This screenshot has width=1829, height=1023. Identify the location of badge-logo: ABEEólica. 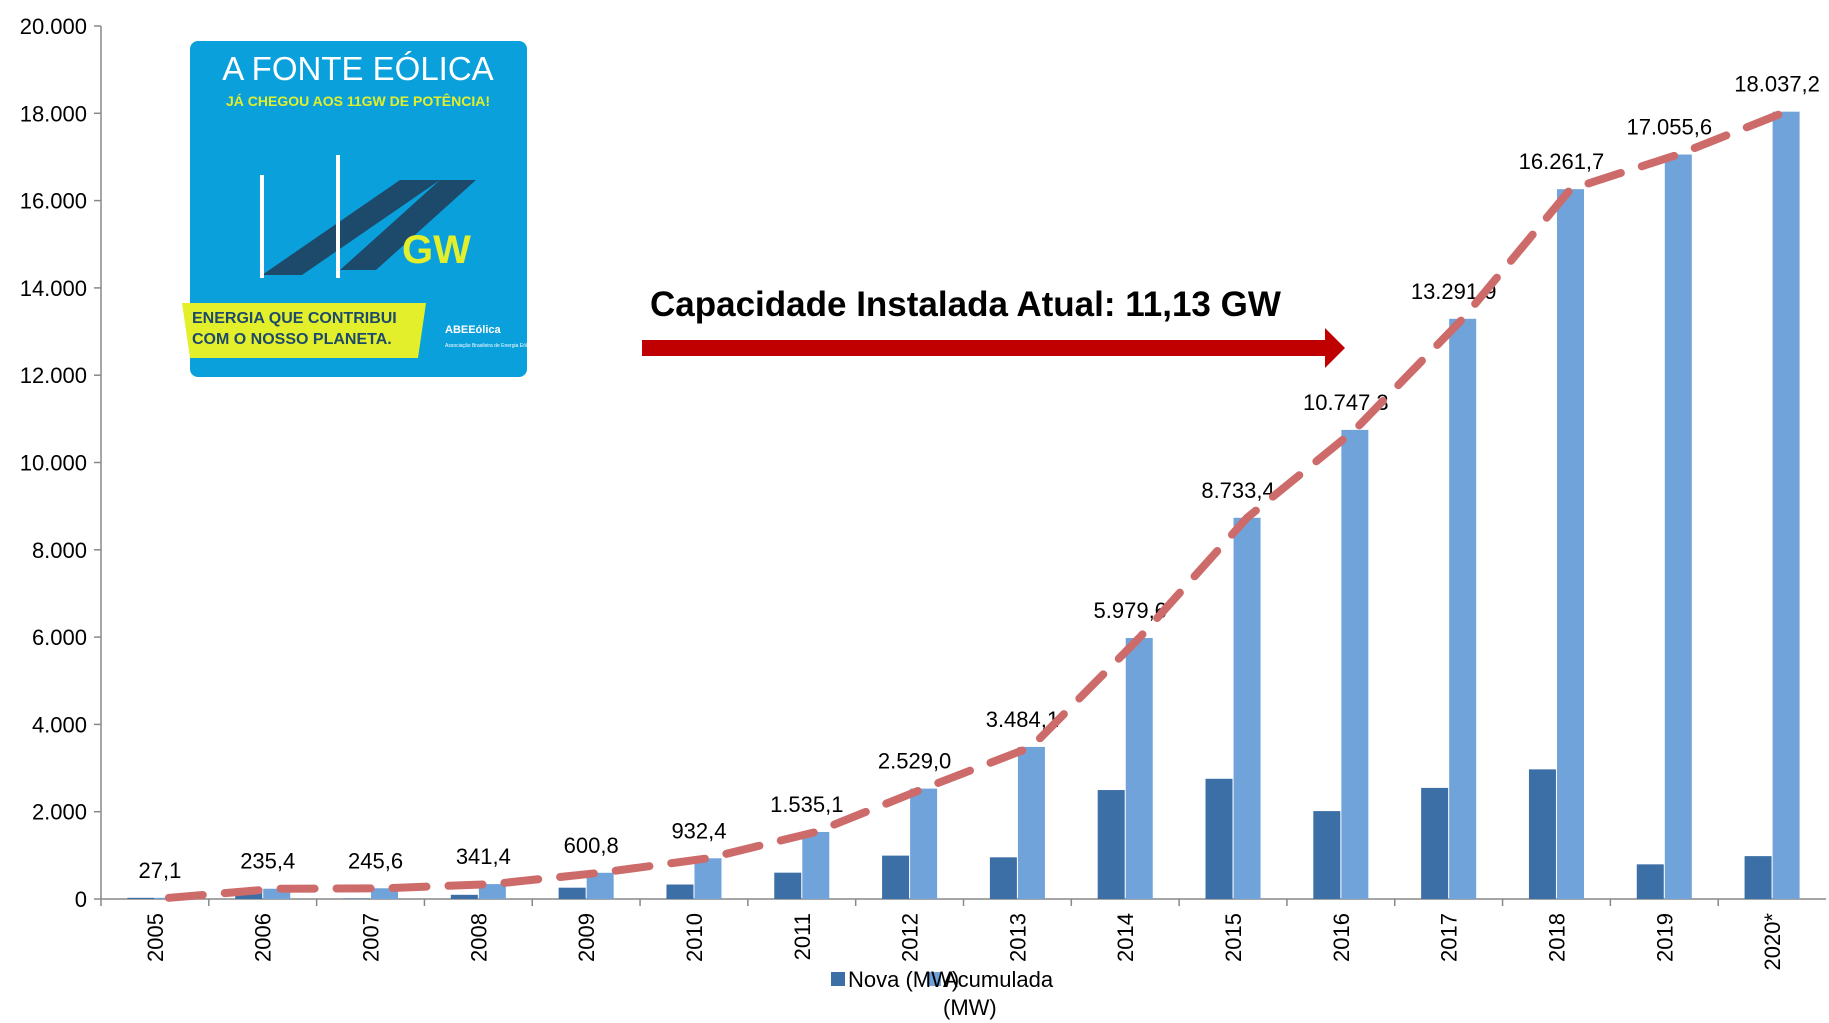
(473, 330).